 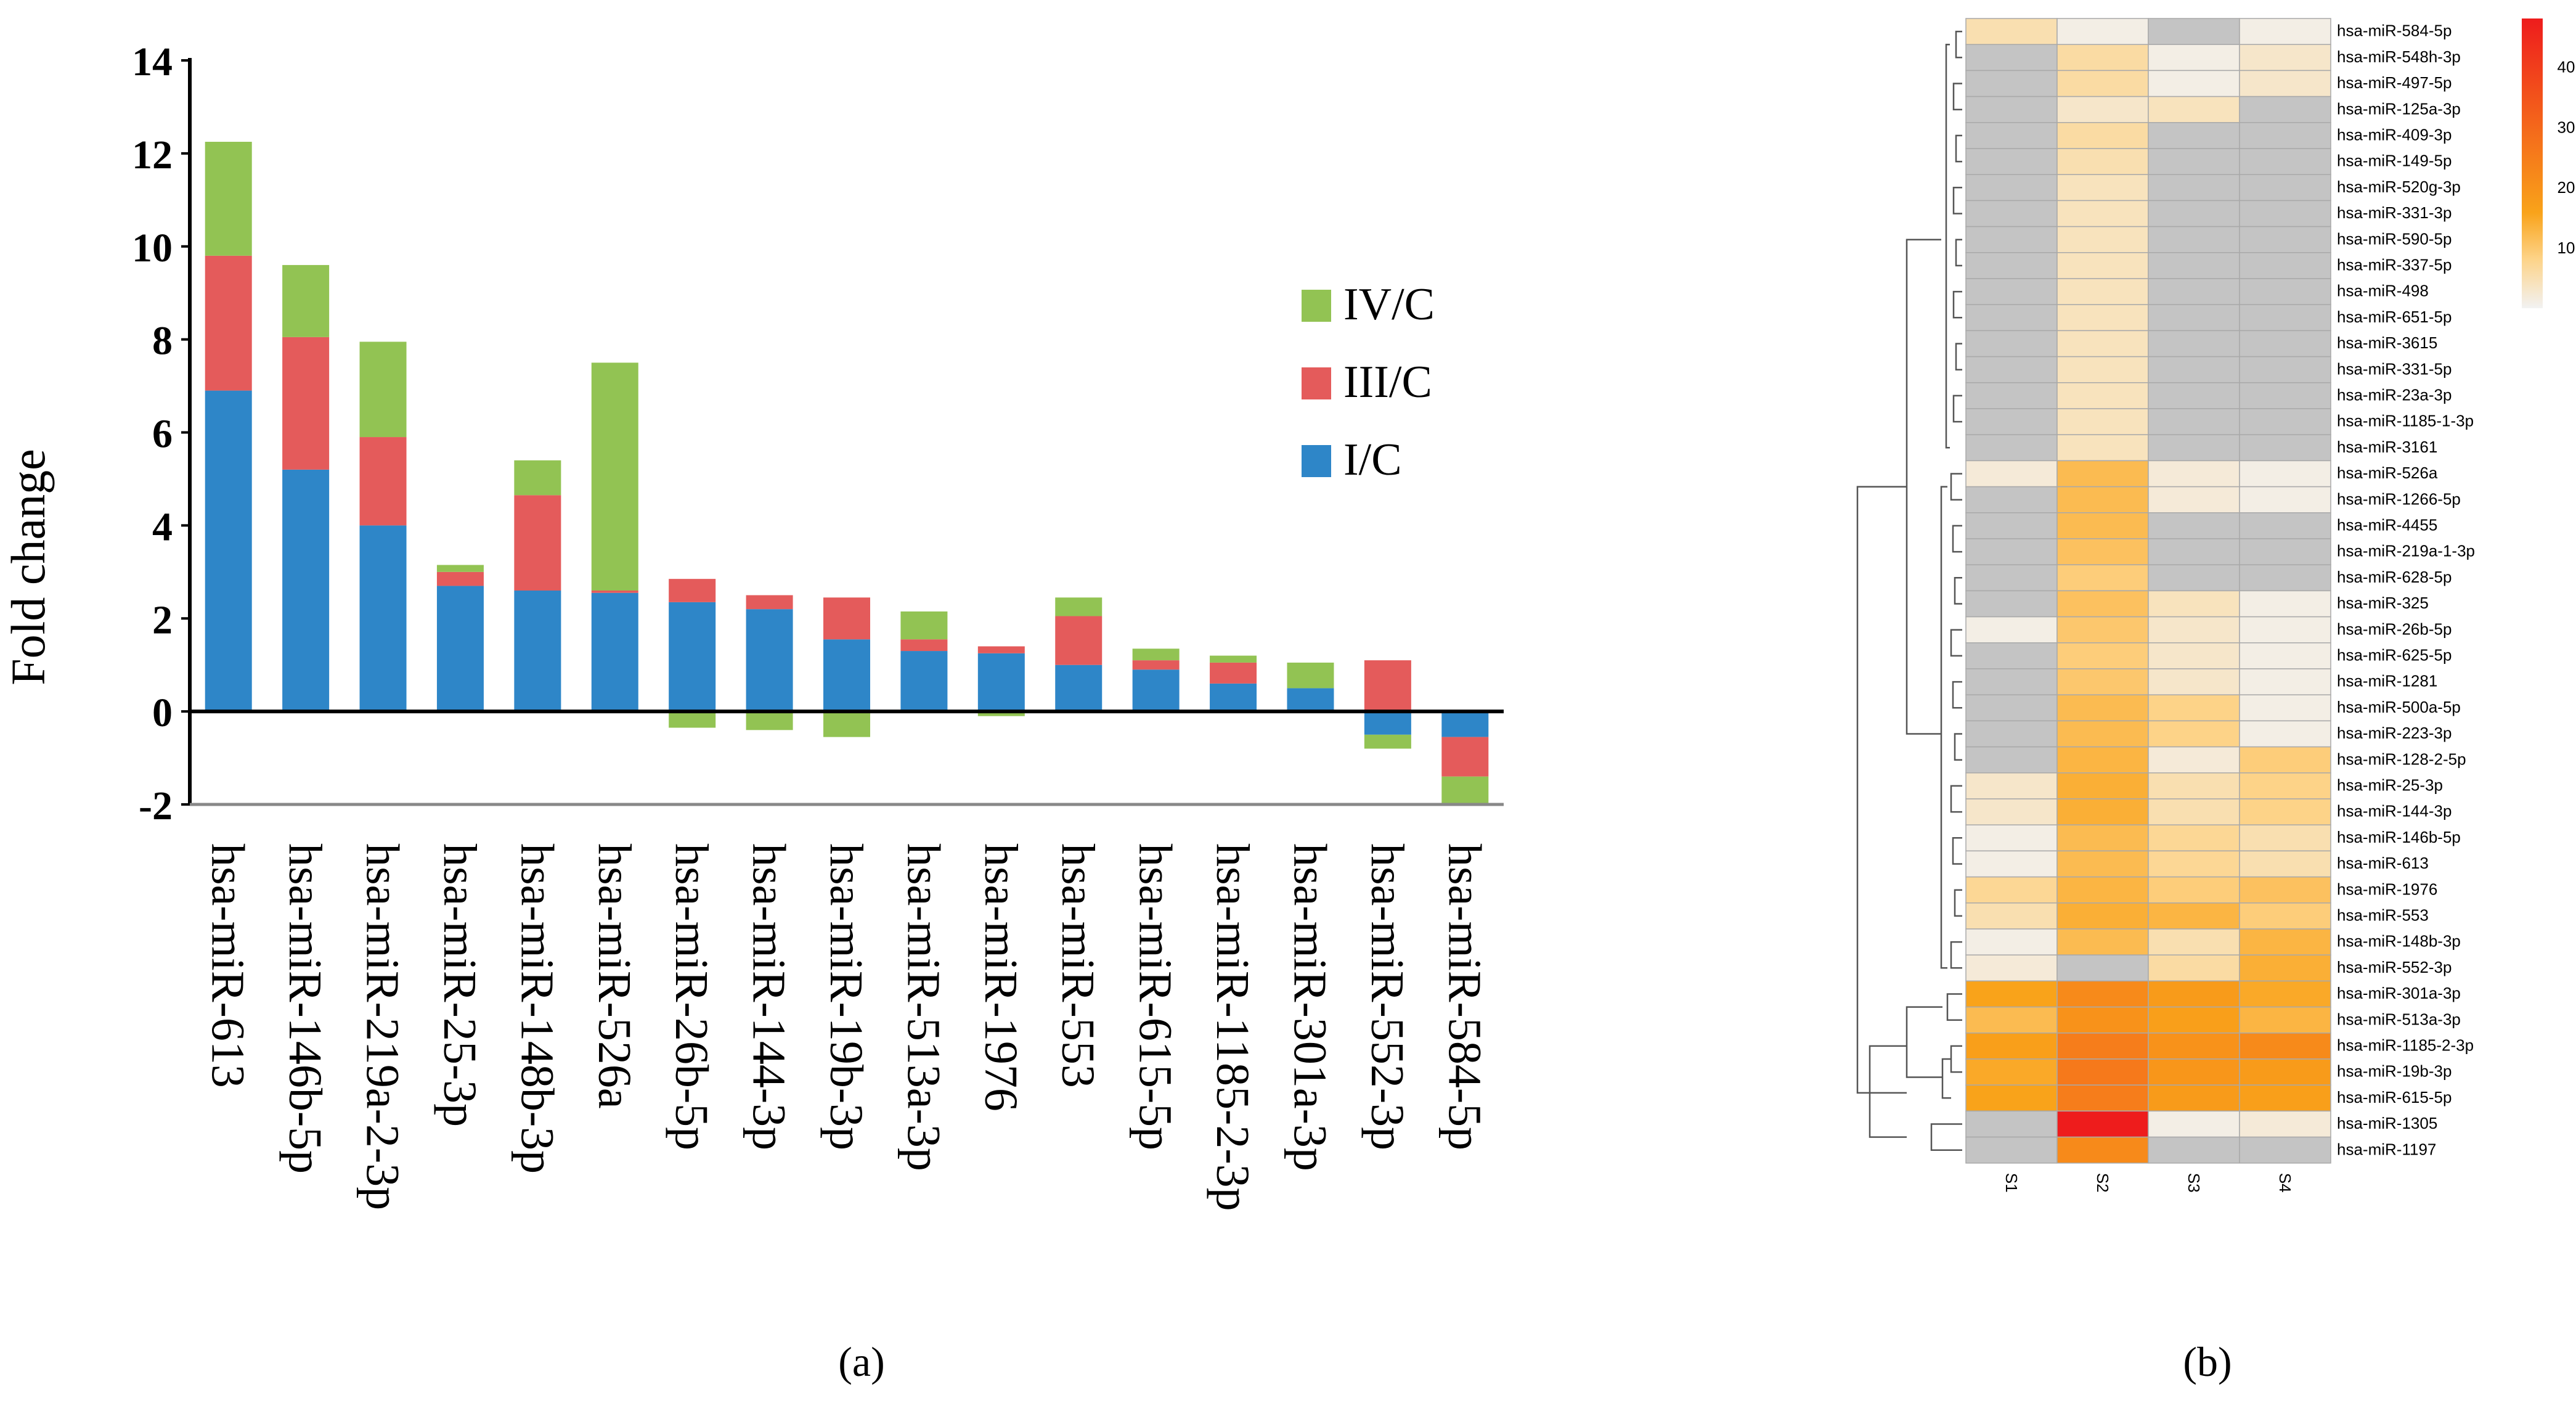 I want to click on x-tick-label: hsa-miR-553, so click(x=1078, y=965).